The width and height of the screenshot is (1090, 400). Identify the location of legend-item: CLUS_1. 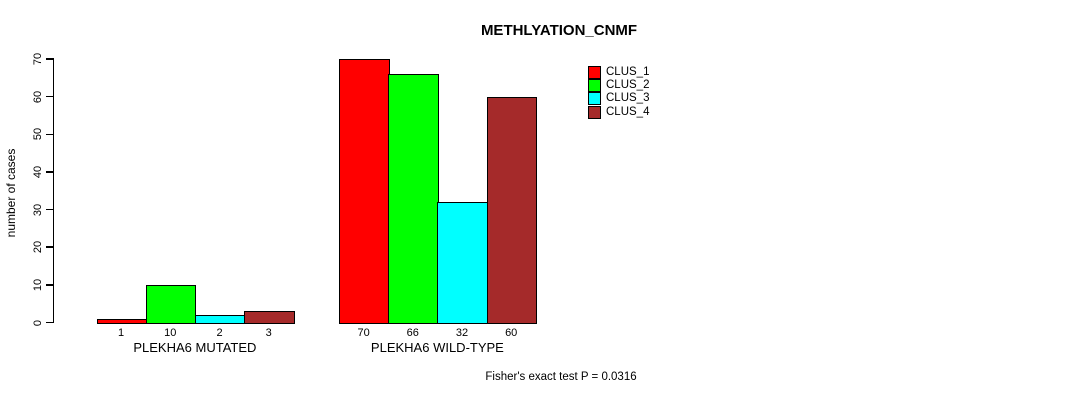
(619, 73).